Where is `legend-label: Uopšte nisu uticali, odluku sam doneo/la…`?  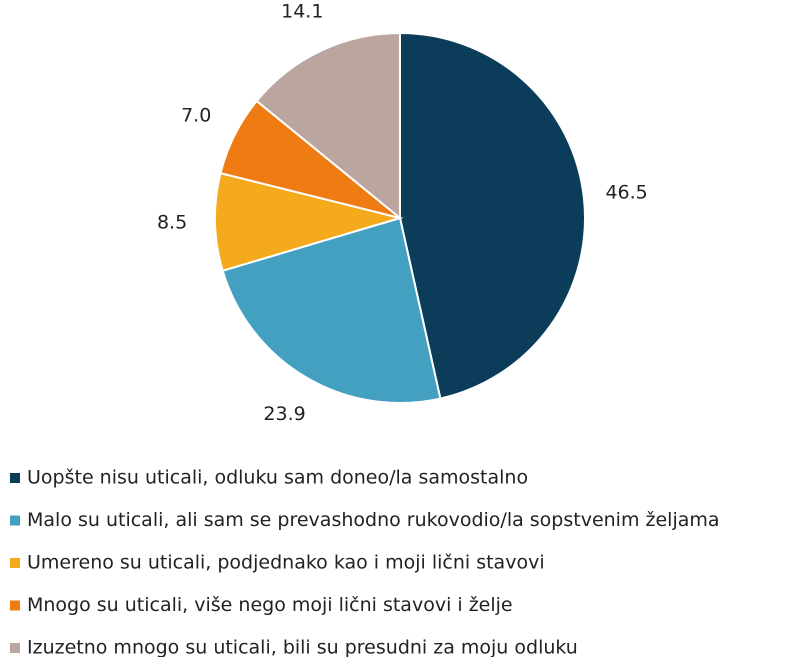
legend-label: Uopšte nisu uticali, odluku sam doneo/la… is located at coordinates (277, 478).